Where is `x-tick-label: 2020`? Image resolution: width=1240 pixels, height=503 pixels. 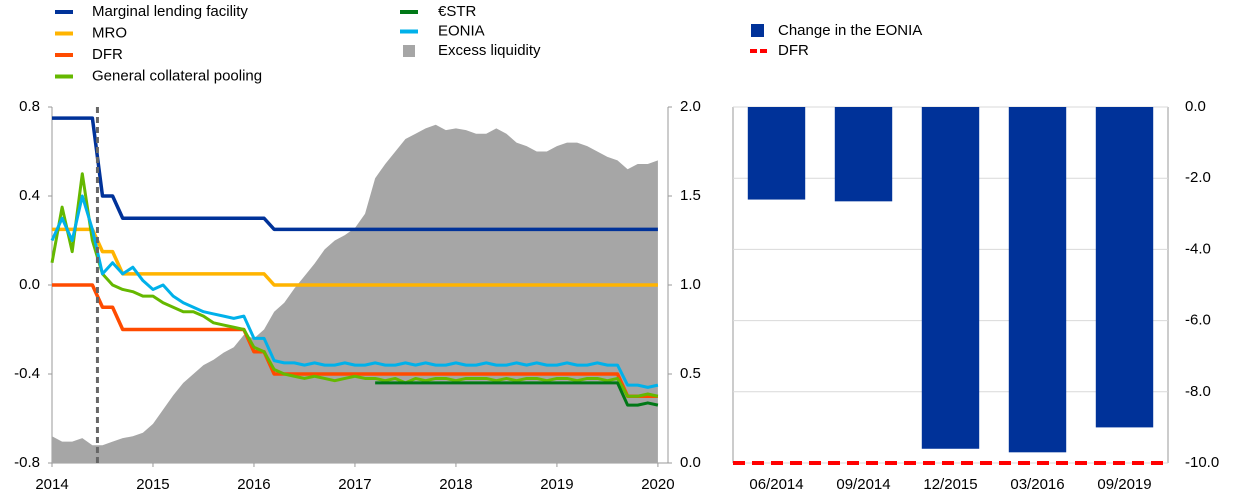
x-tick-label: 2020 is located at coordinates (657, 484).